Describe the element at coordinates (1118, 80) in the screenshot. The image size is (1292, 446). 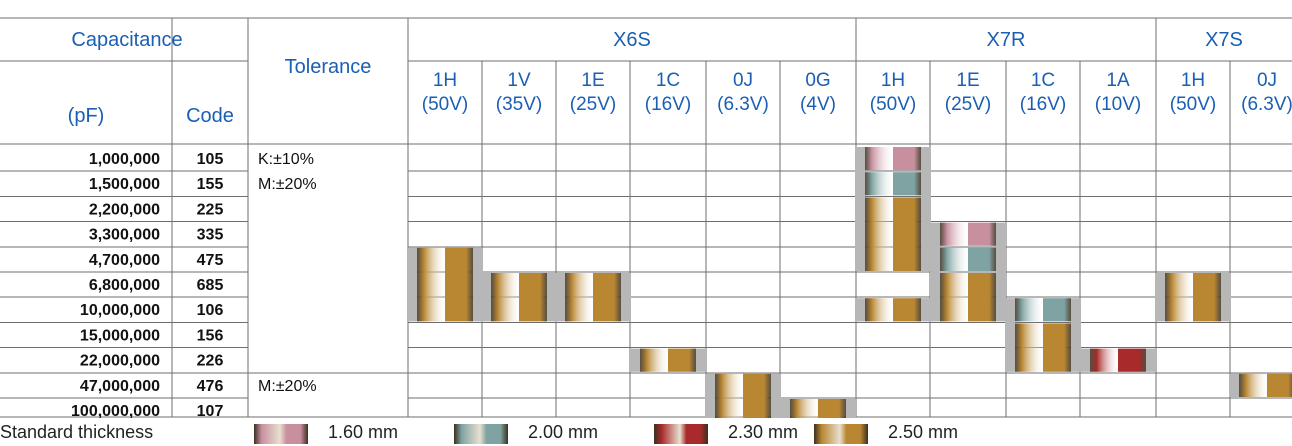
I see `header-voltage-code: 1A` at that location.